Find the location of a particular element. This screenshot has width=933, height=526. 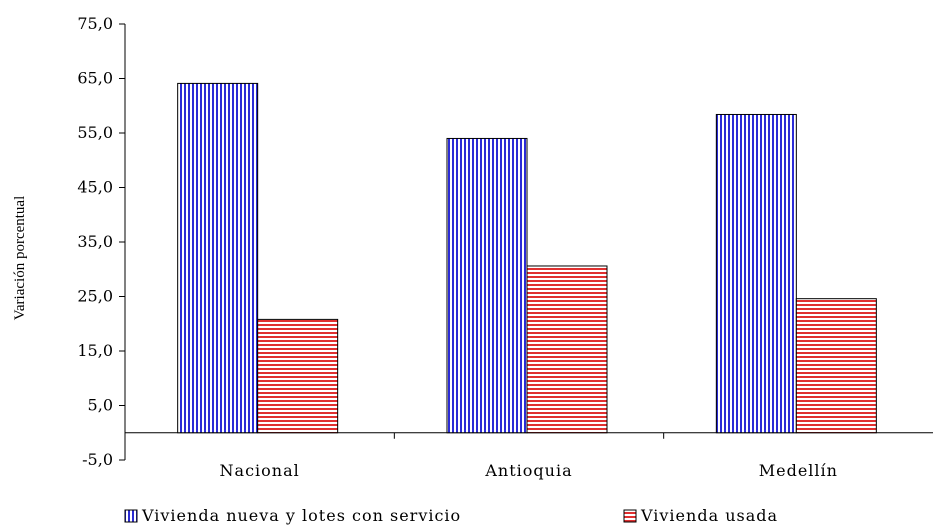

y-ticks: -5,0 5,0 15,0 25,0 35,0 45,0 55,0 65,0 75,0 is located at coordinates (101, 241).